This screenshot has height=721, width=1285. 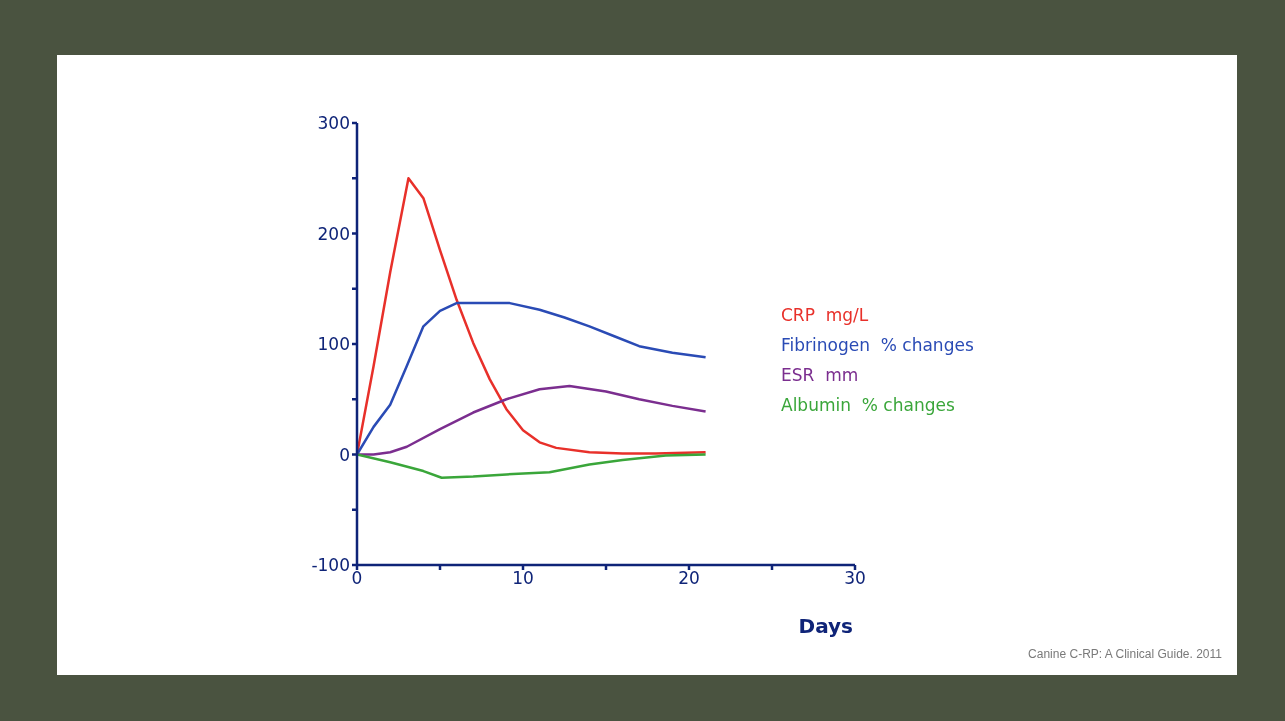 I want to click on y-tick-label: 200, so click(x=333, y=233).